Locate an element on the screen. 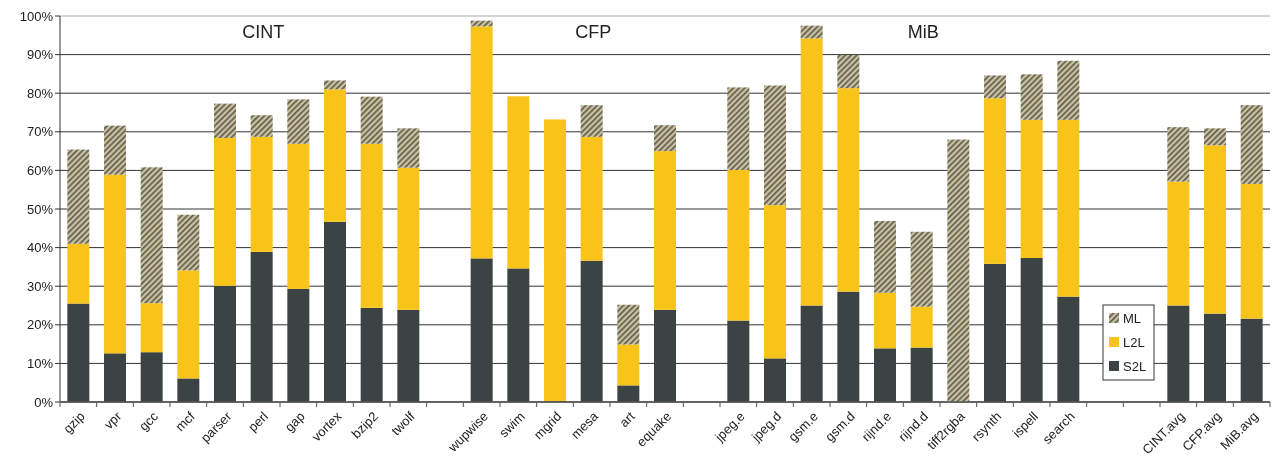 This screenshot has width=1274, height=466. x-tick-label: art is located at coordinates (627, 419).